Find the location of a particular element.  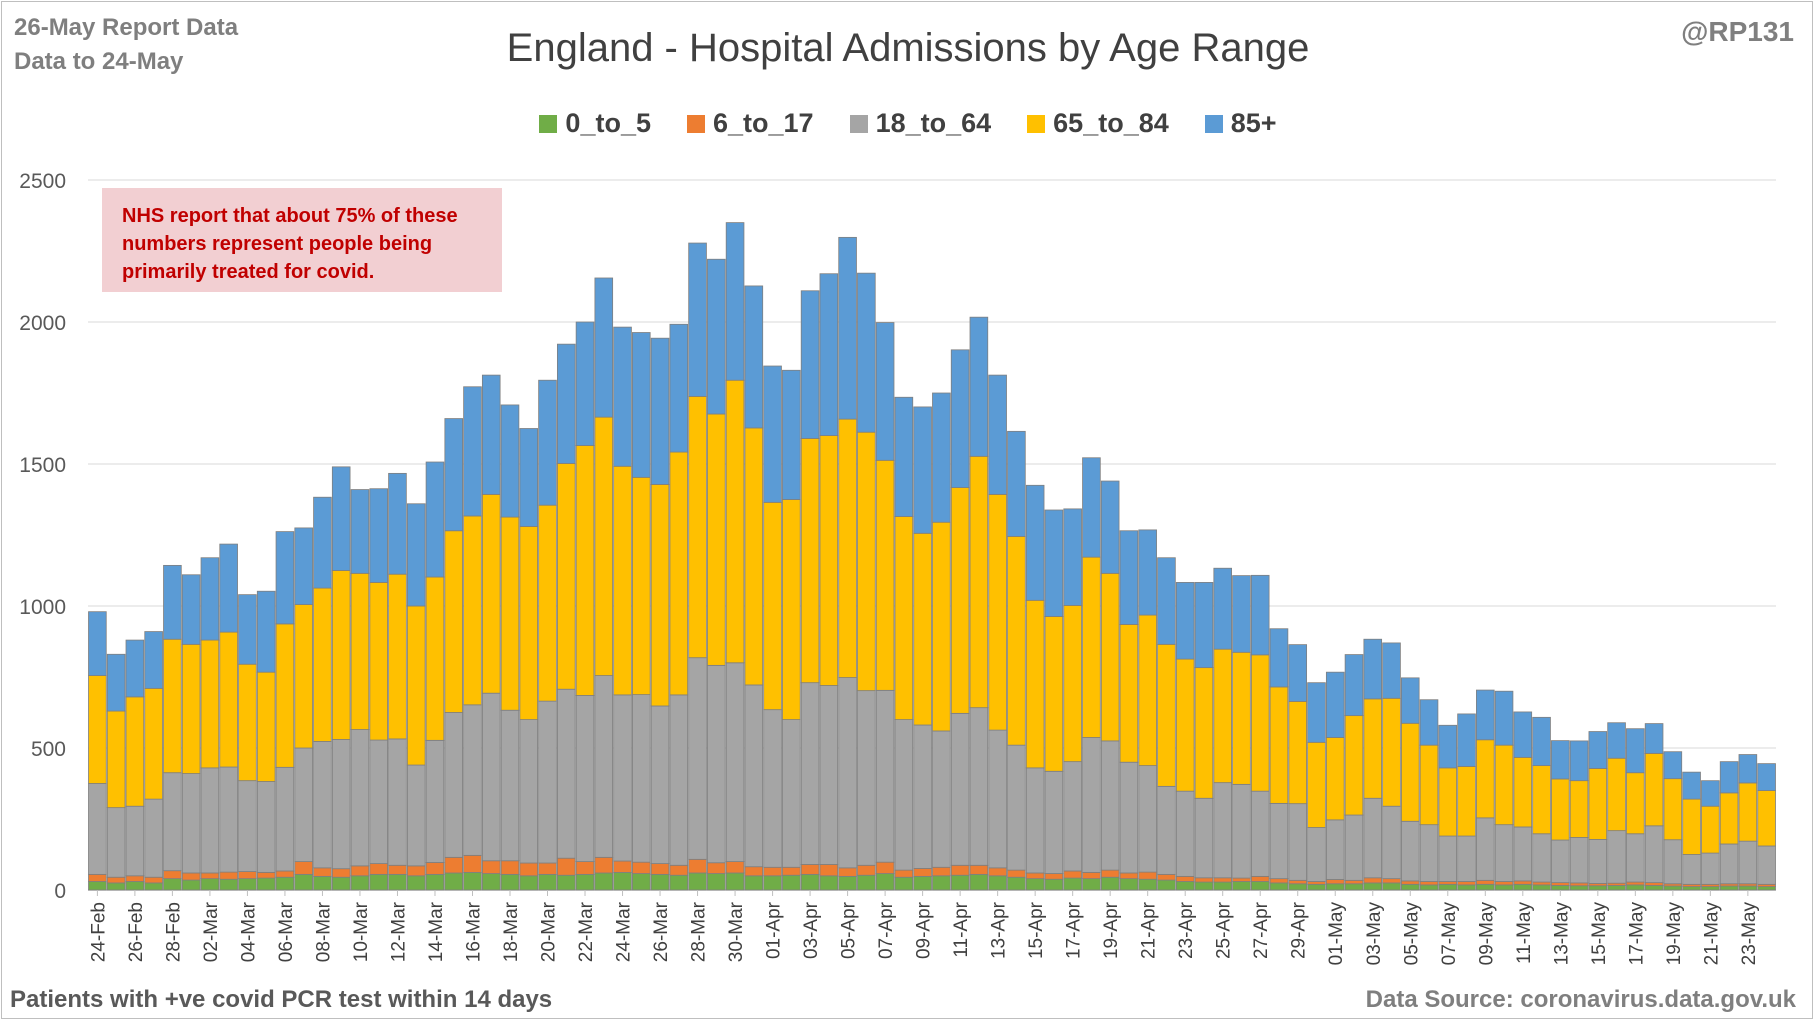

x-tick-label: 29-Apr is located at coordinates (1299, 930).